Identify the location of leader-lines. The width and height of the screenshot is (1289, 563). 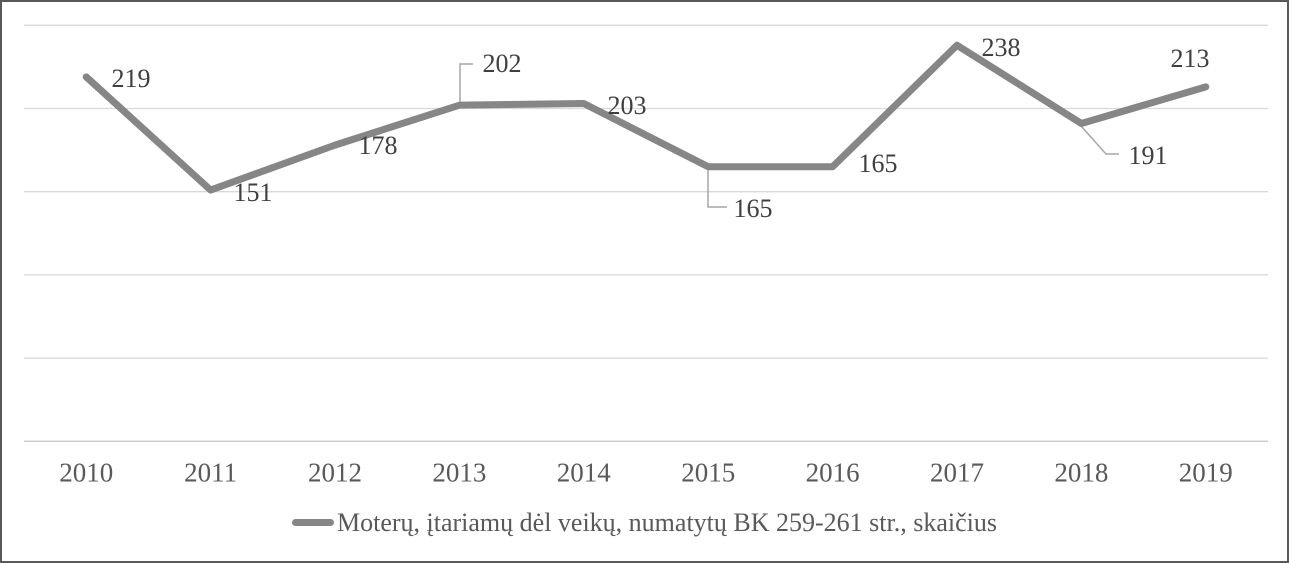
(789, 135).